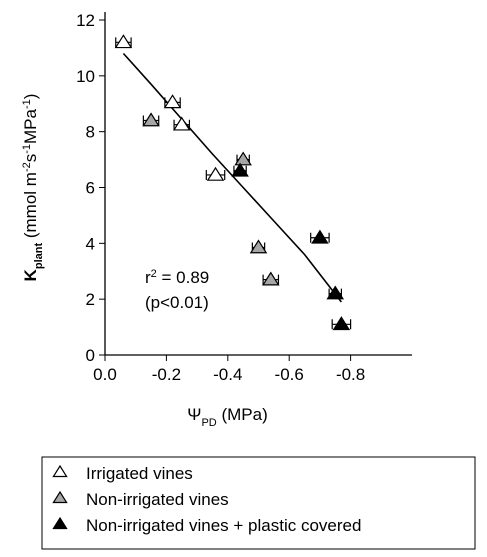 The height and width of the screenshot is (557, 487). Describe the element at coordinates (39, 256) in the screenshot. I see `y-axis-label-part: plant` at that location.